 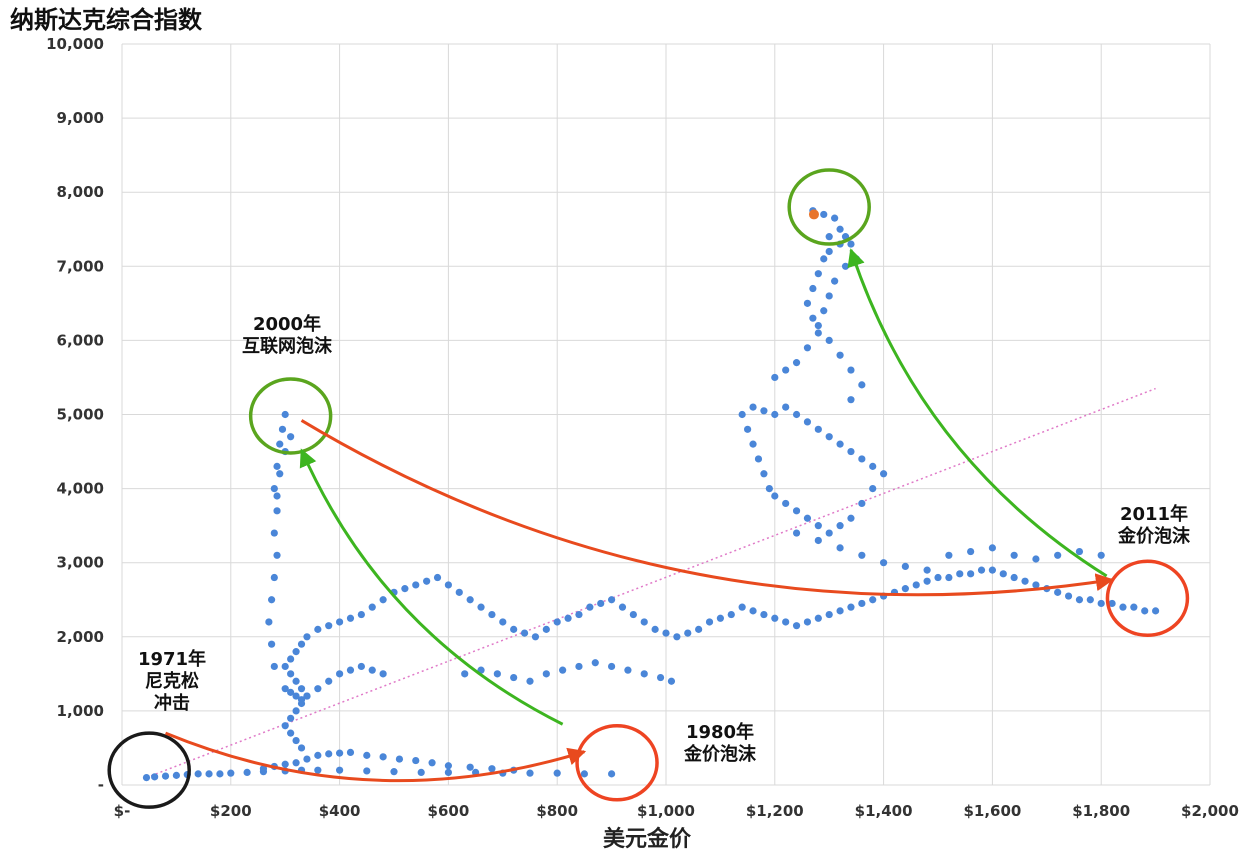 I want to click on y-tick-label: 9,000, so click(x=80, y=118).